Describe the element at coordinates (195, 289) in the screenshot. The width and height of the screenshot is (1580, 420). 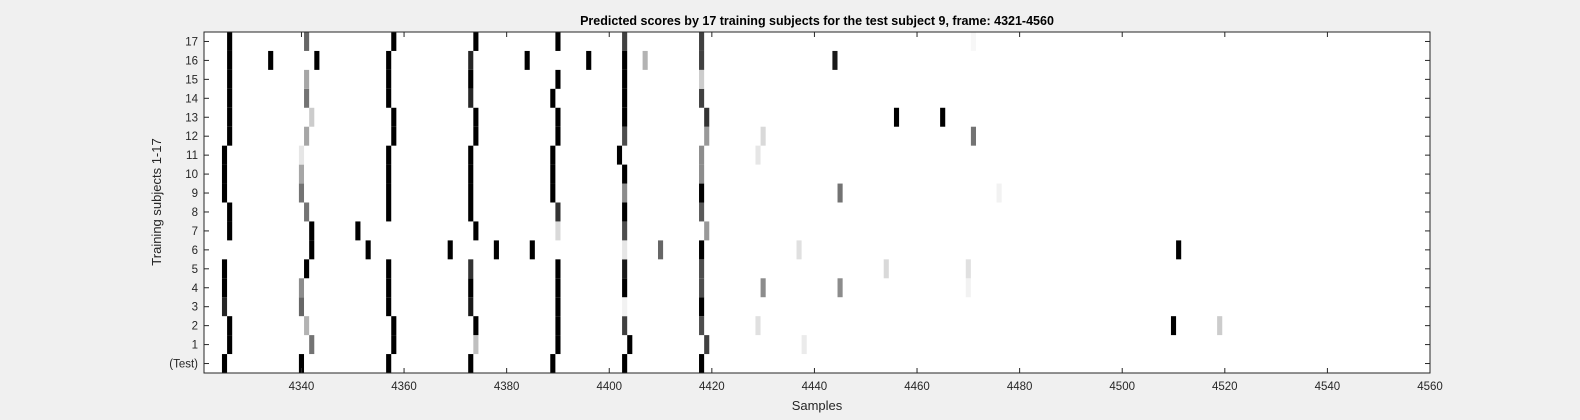
I see `y-tick-label: 4` at that location.